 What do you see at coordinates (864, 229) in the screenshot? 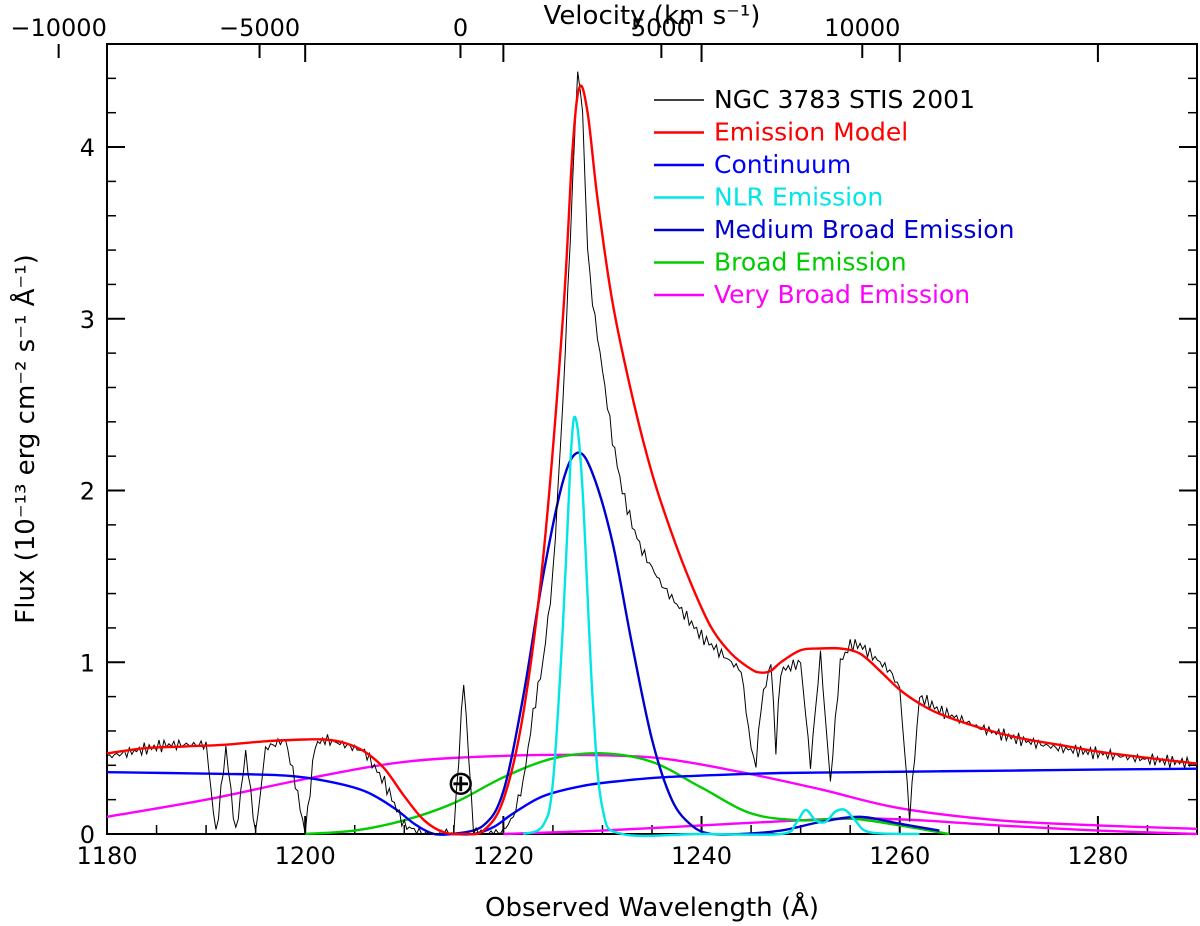
I see `legend-label: Medium Broad Emission` at bounding box center [864, 229].